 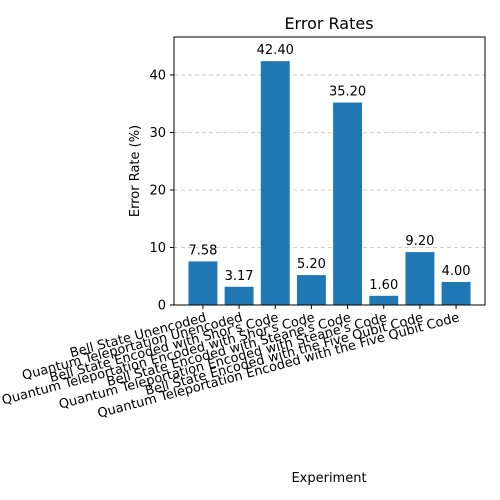 I want to click on y-axis-title: Error Rate (%), so click(x=135, y=171).